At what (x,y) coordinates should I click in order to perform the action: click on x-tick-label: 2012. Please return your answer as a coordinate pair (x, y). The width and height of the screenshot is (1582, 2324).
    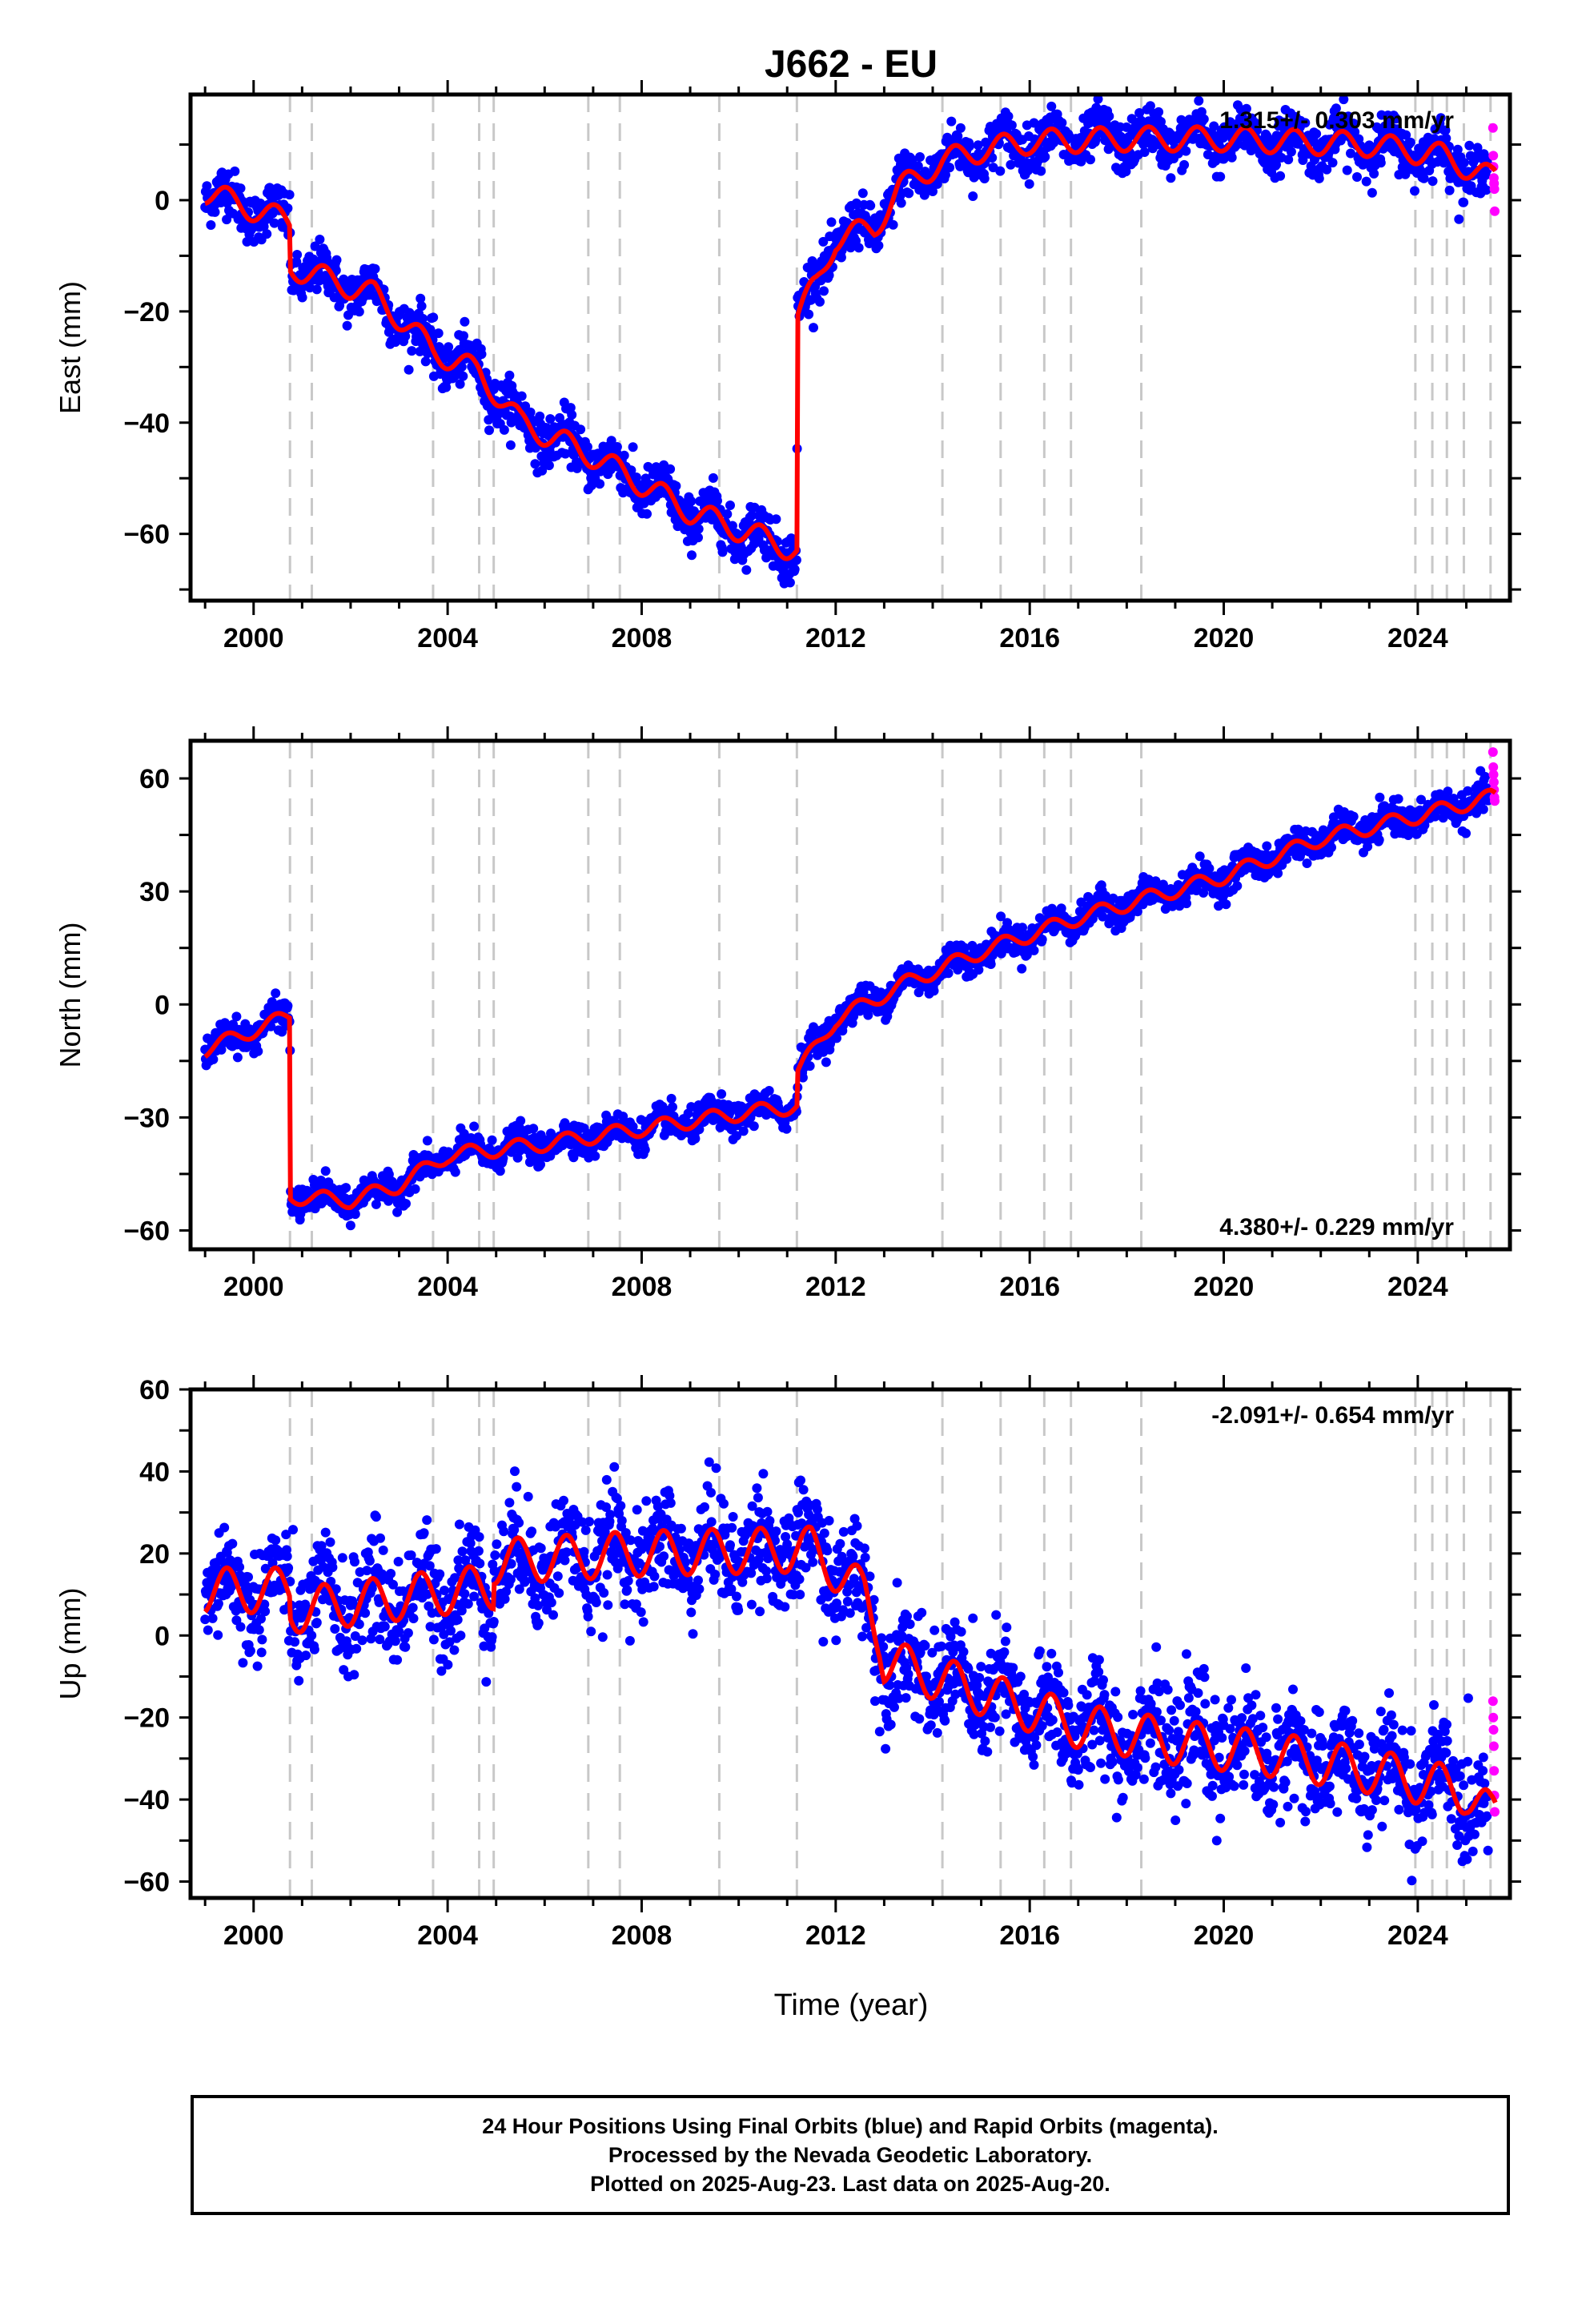
    Looking at the image, I should click on (836, 1287).